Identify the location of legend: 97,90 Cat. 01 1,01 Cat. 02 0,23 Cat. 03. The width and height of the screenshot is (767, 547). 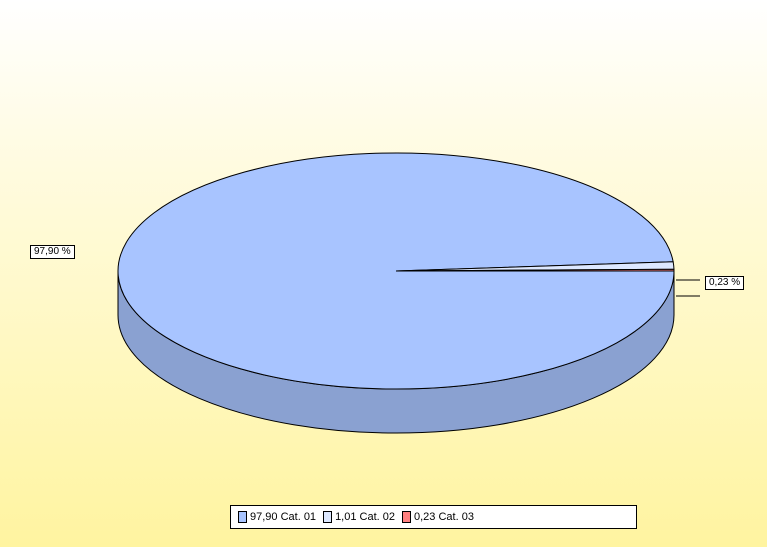
(433, 517).